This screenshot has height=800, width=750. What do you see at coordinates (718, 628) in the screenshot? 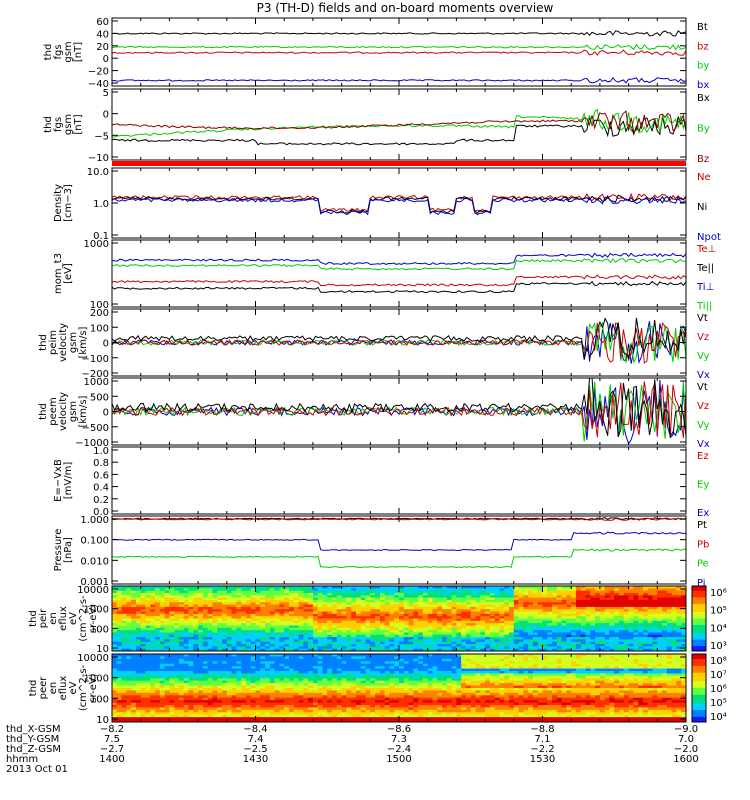
I see `colorbar-label: 10⁴` at bounding box center [718, 628].